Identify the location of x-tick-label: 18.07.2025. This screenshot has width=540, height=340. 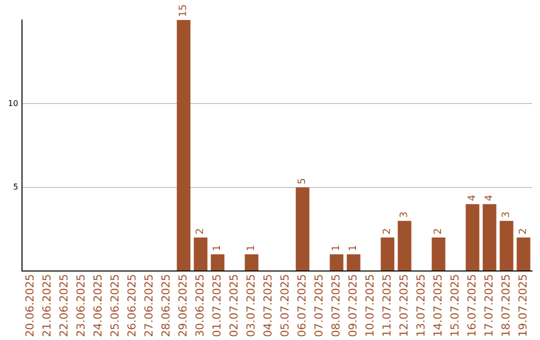
(505, 306).